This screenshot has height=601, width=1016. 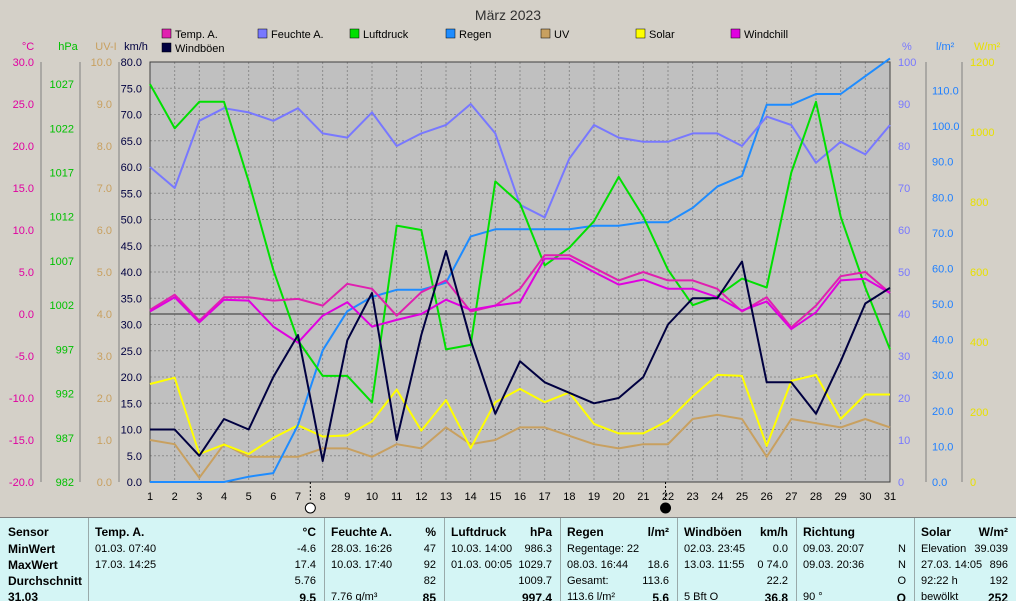 I want to click on tick-label-solar: 800, so click(x=979, y=203).